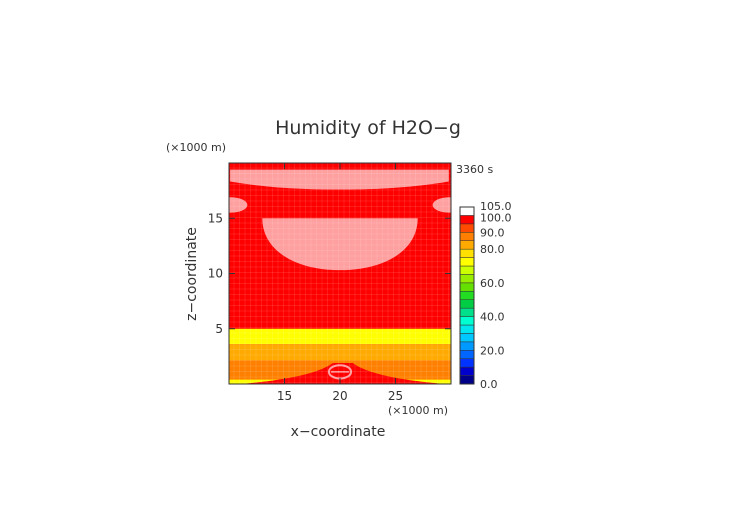 The width and height of the screenshot is (752, 532). I want to click on colorbar-tick-label: 90.0, so click(492, 232).